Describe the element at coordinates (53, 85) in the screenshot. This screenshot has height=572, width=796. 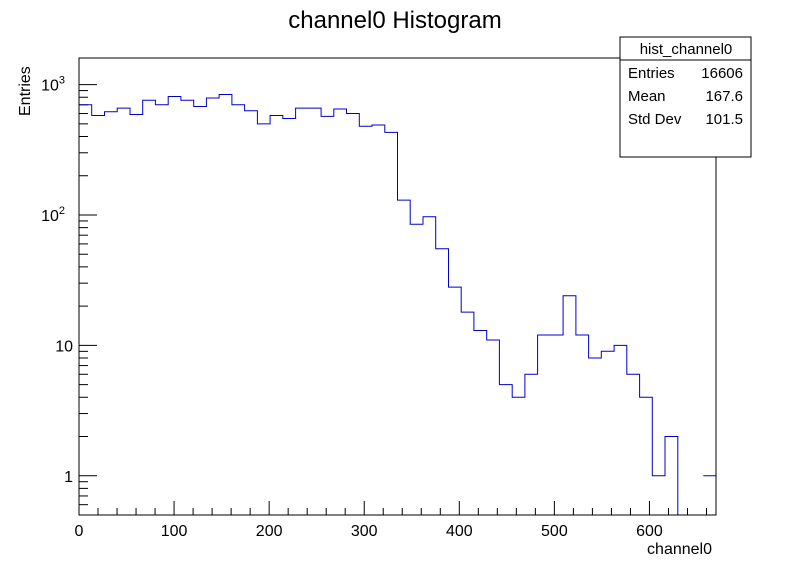
I see `y-tick-label: 10³` at that location.